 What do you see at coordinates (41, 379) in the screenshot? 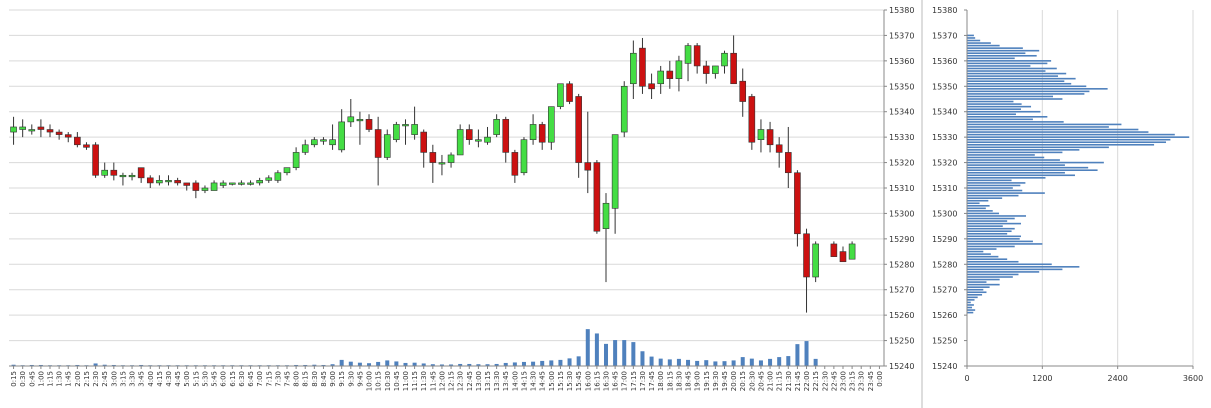
I see `time-tick-label: 1:00` at bounding box center [41, 379].